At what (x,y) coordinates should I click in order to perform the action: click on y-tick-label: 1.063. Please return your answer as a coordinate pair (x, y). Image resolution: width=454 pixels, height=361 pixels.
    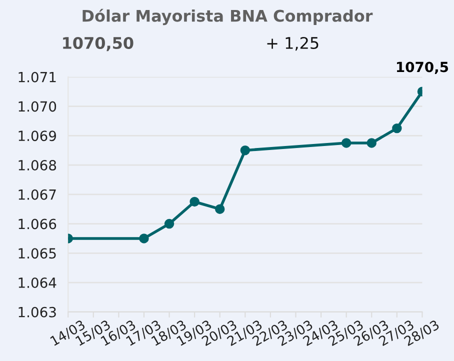
    Looking at the image, I should click on (37, 312).